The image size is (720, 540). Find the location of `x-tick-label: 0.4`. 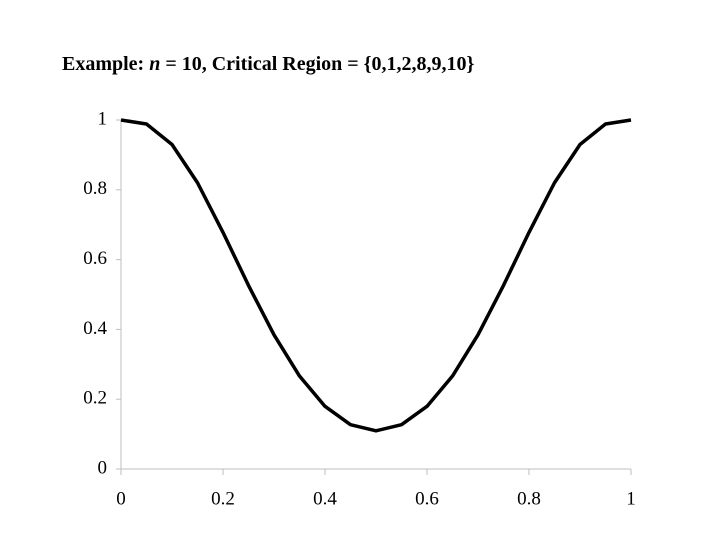

x-tick-label: 0.4 is located at coordinates (325, 498).